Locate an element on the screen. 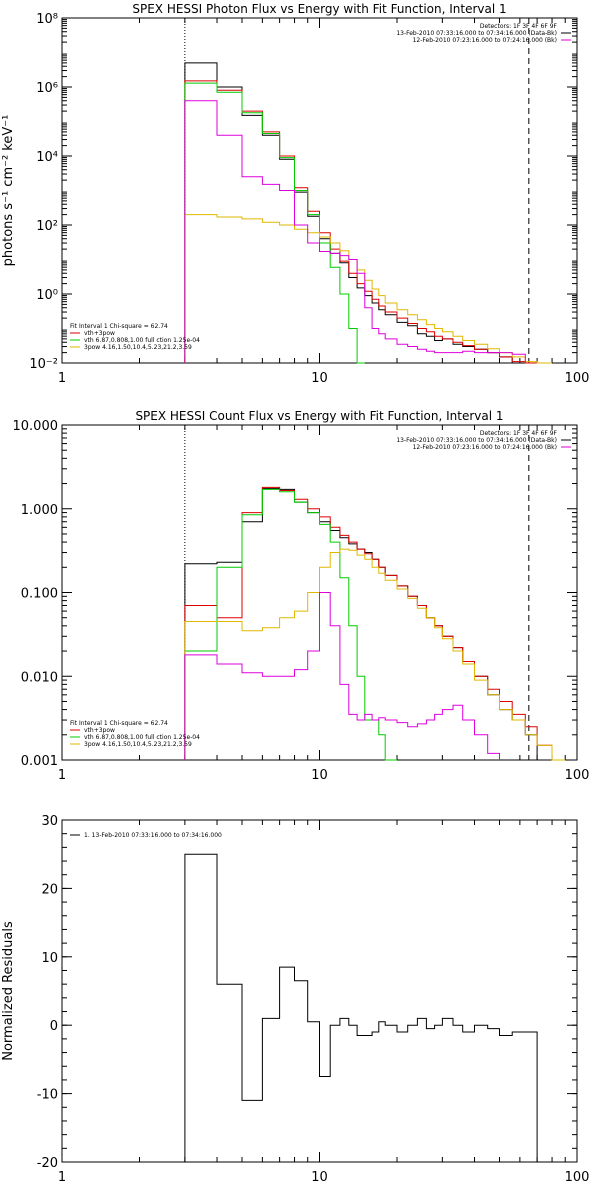  y-axis-label: photons s⁻¹ cm⁻² keV⁻¹ is located at coordinates (8, 191).